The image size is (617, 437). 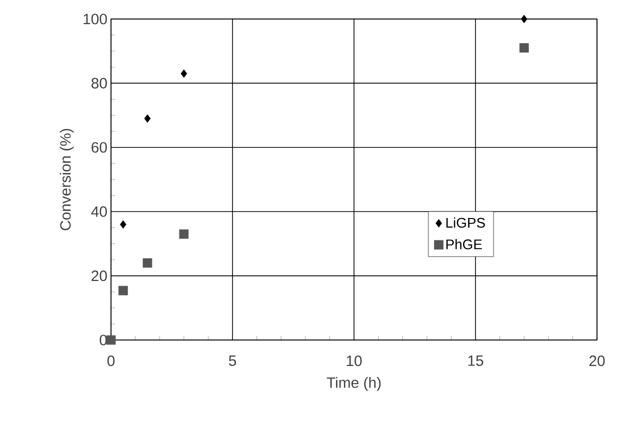 What do you see at coordinates (99, 276) in the screenshot?
I see `y-tick-label: 20` at bounding box center [99, 276].